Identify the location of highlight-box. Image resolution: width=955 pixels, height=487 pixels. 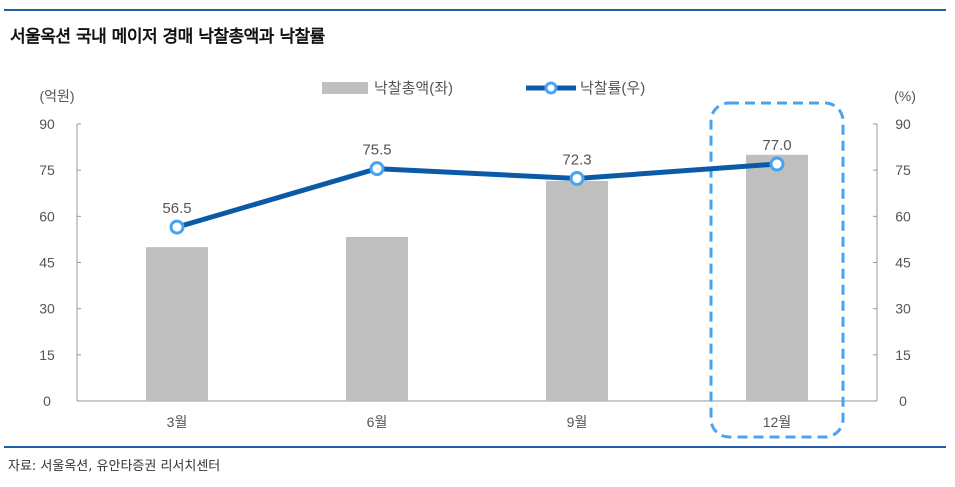
(777, 270).